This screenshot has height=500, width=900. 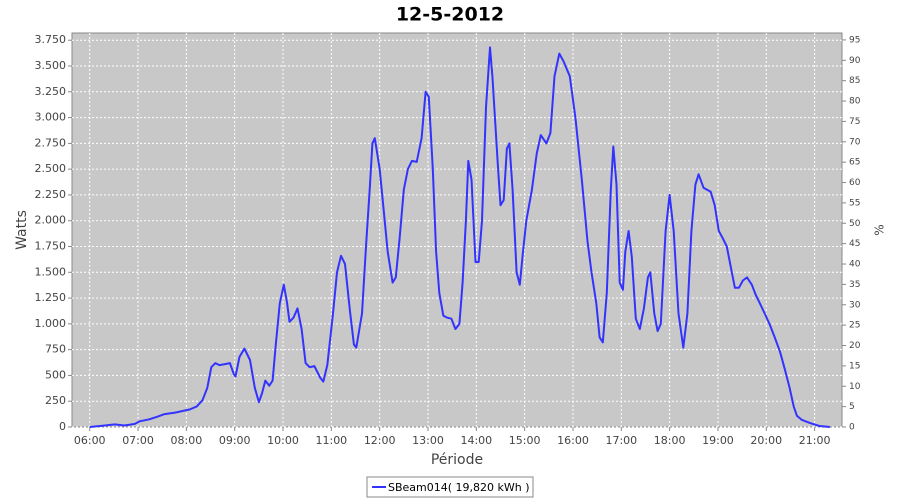 What do you see at coordinates (854, 40) in the screenshot?
I see `y2-tick-label: 95` at bounding box center [854, 40].